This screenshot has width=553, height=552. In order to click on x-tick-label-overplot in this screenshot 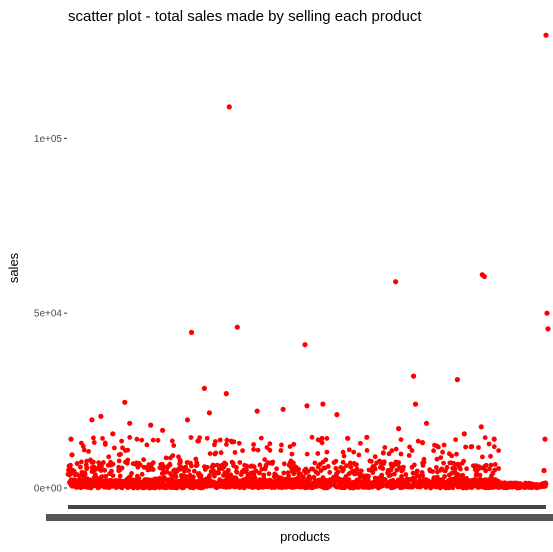, I will do `click(299, 517)`.